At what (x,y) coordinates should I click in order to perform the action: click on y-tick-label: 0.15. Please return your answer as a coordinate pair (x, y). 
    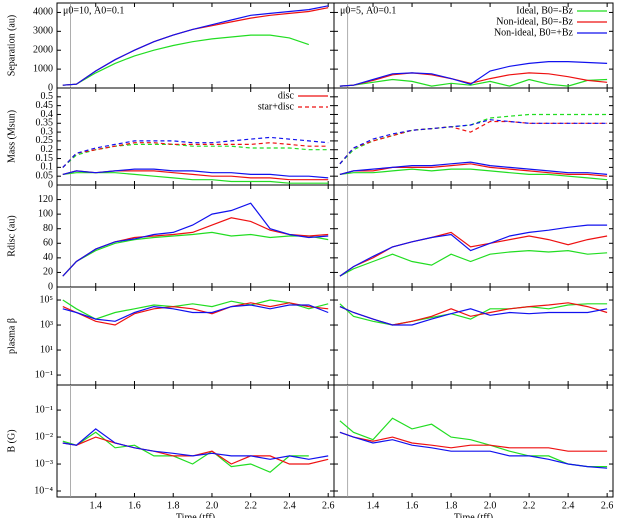
    Looking at the image, I should click on (45, 158).